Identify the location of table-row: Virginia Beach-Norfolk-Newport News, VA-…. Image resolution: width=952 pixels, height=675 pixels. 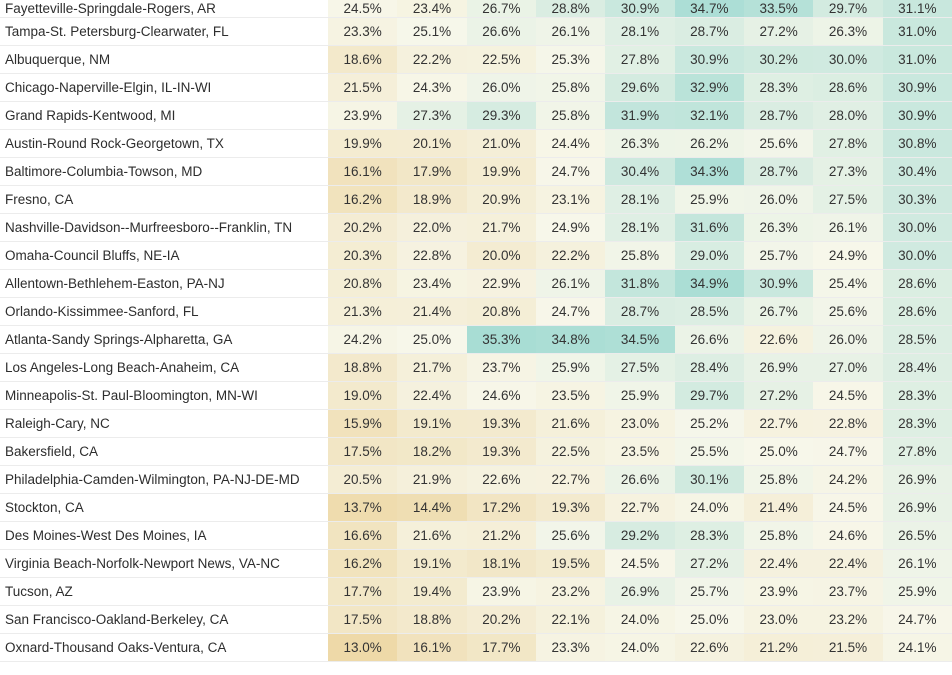
(476, 563).